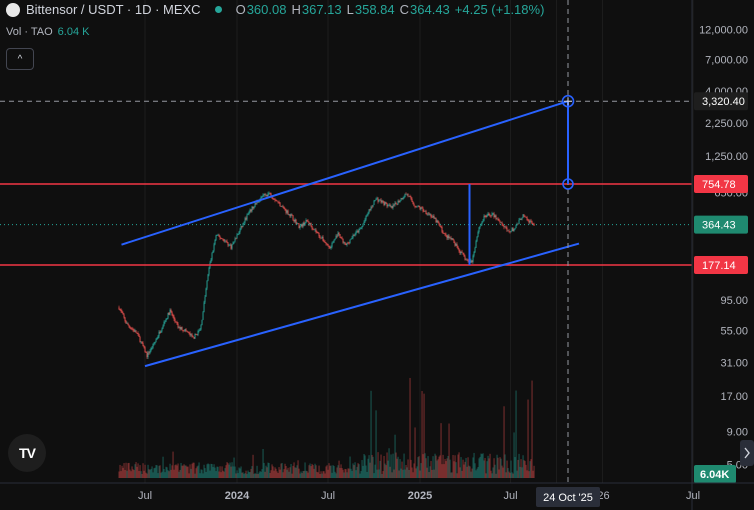 The width and height of the screenshot is (754, 510). Describe the element at coordinates (218, 9) in the screenshot. I see `market-status-icon` at that location.